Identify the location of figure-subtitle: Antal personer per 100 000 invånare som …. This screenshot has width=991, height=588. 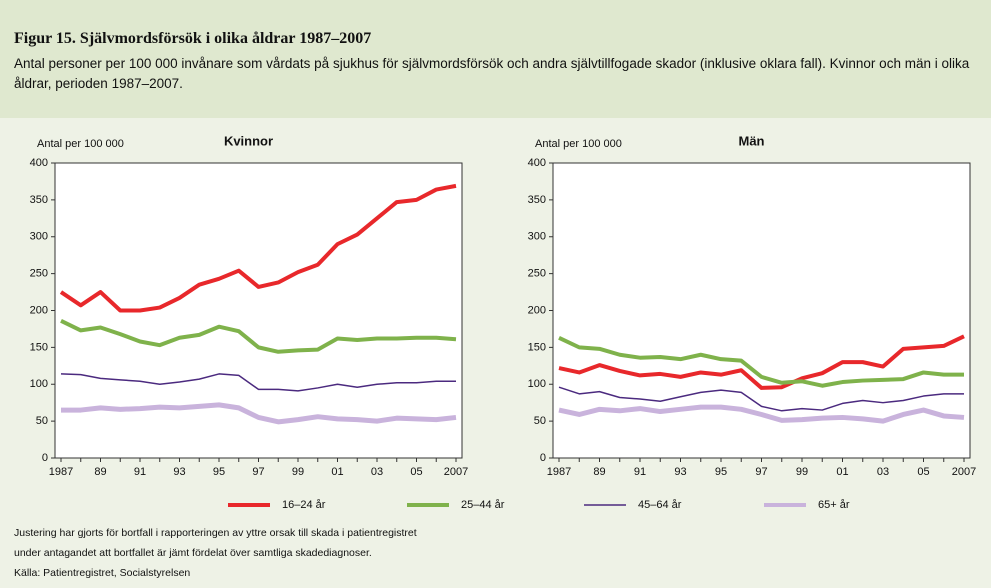
(492, 73).